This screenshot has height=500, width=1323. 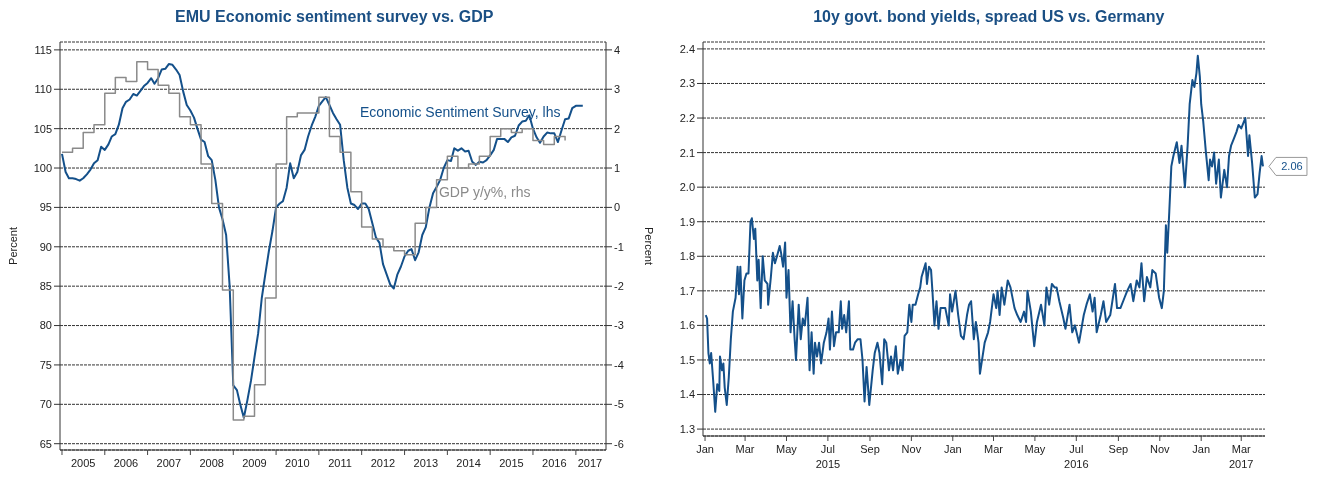 I want to click on y-tick-label: 90, so click(x=45, y=246).